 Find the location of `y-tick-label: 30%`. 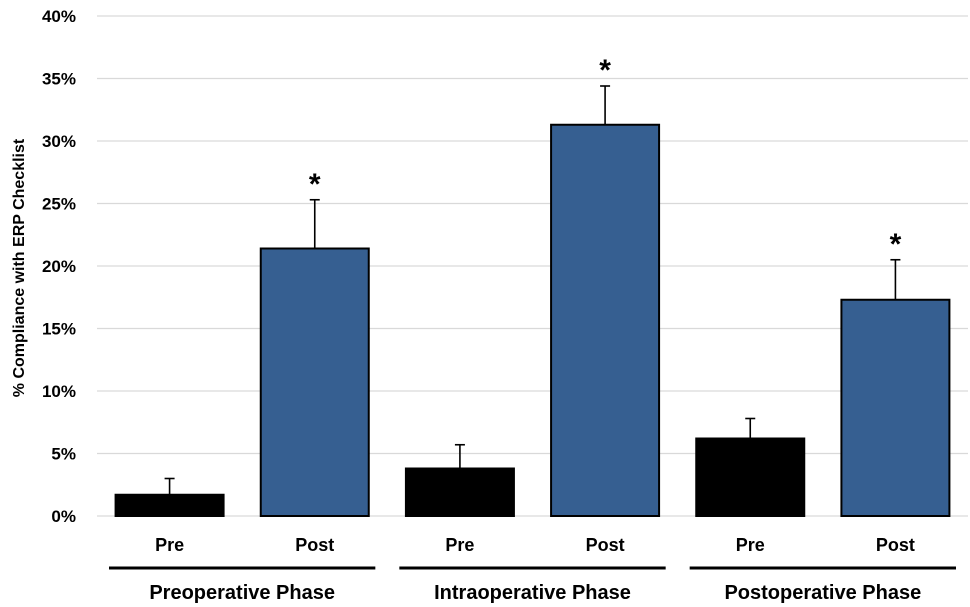

y-tick-label: 30% is located at coordinates (59, 141).